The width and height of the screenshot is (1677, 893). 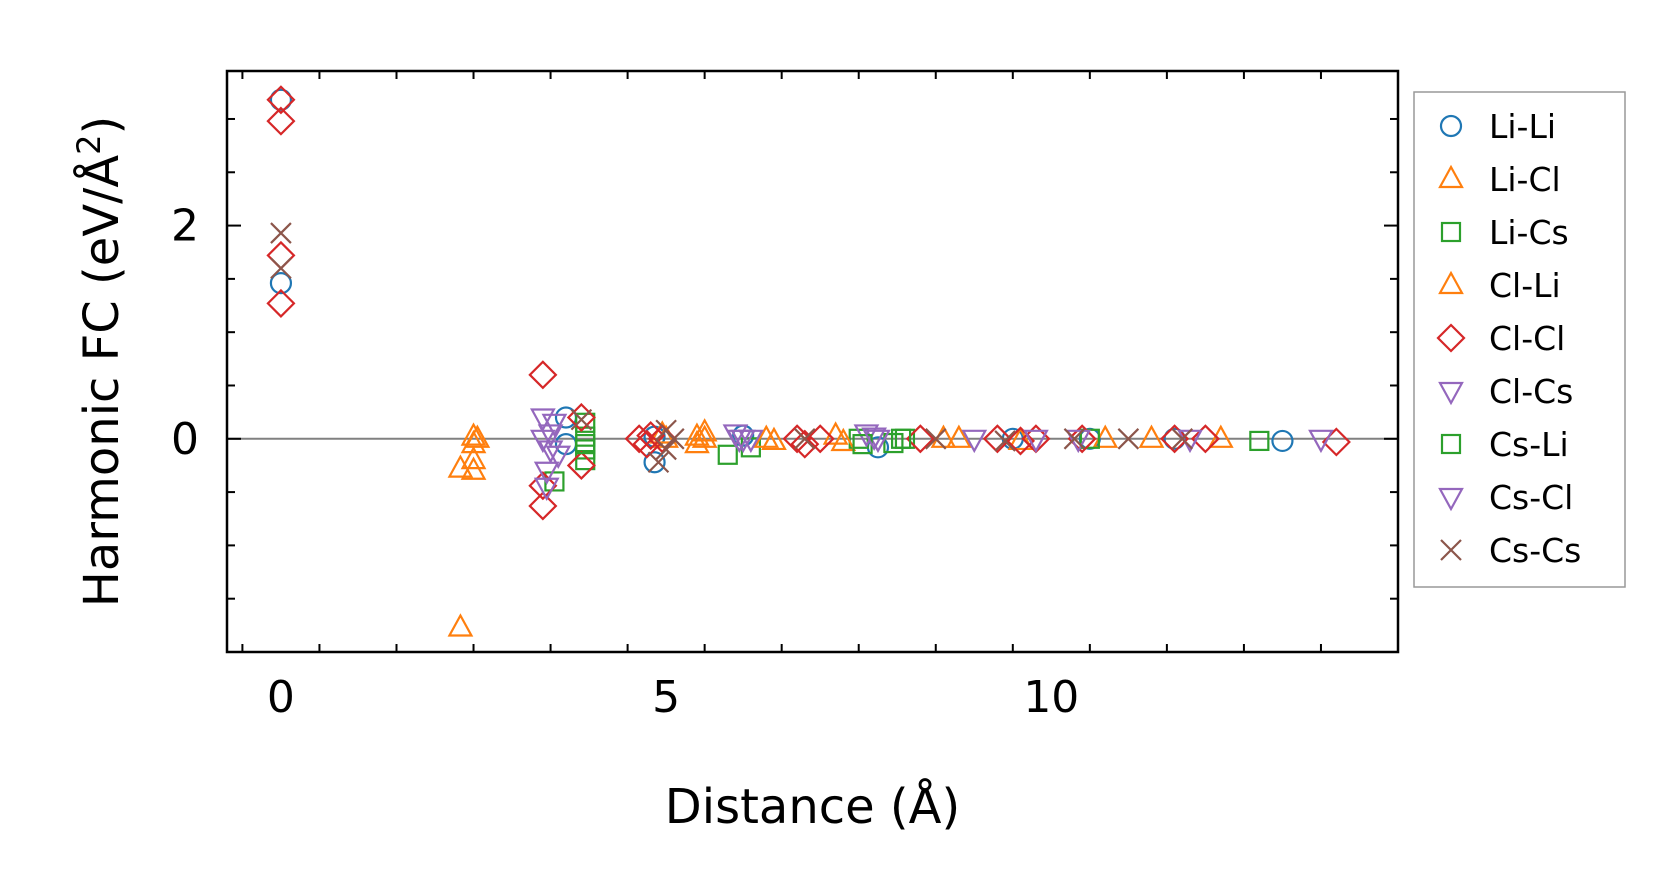 What do you see at coordinates (1527, 338) in the screenshot?
I see `legend-label-cl-cl: Cl-Cl` at bounding box center [1527, 338].